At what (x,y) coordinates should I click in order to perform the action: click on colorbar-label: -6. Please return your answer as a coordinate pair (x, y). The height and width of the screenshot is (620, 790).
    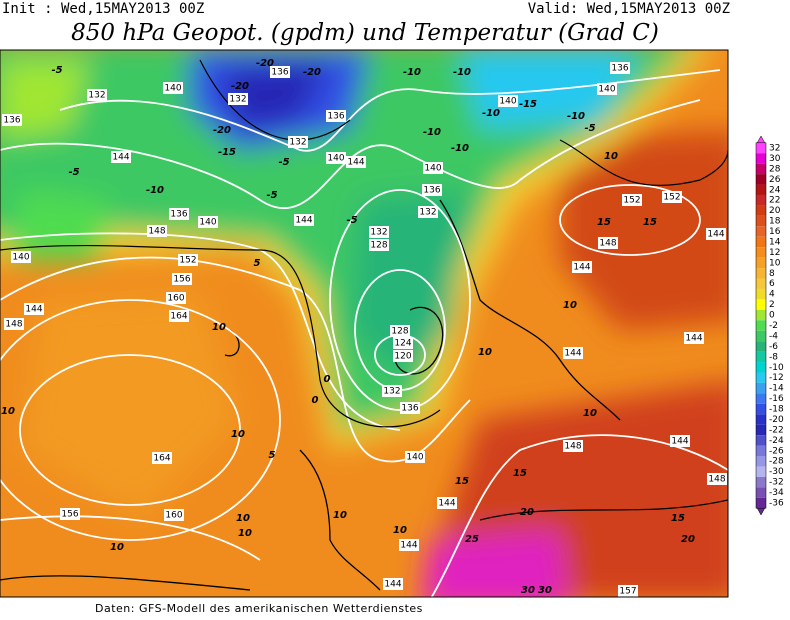
    Looking at the image, I should click on (773, 347).